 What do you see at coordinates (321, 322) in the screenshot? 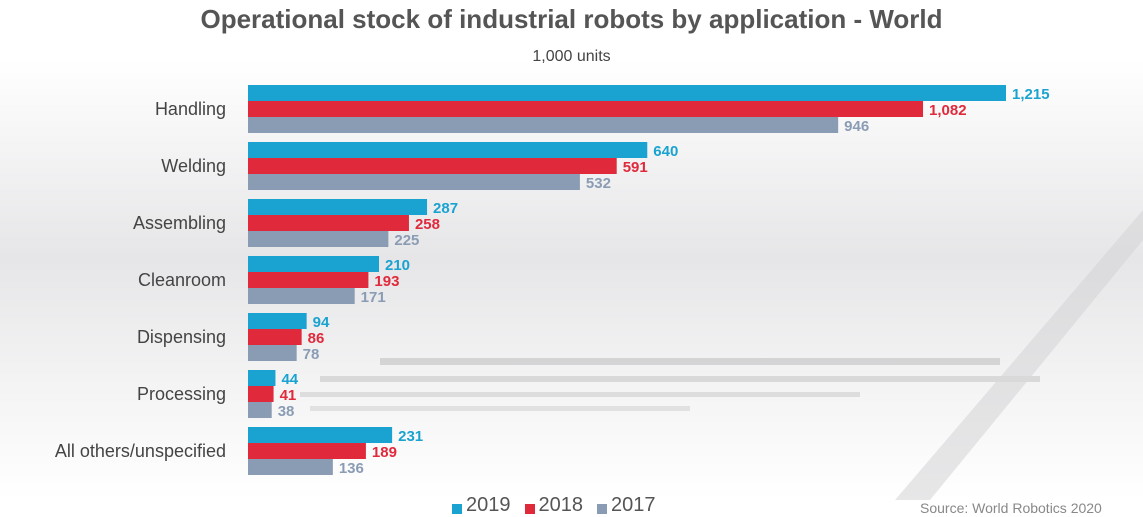
I see `data-label-dispensing-2019: 94` at bounding box center [321, 322].